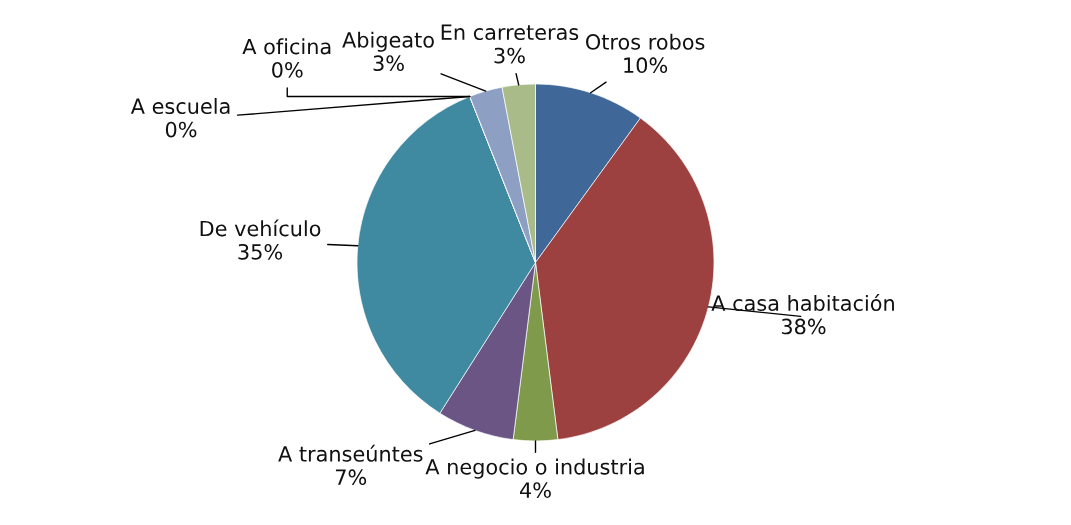 This screenshot has width=1071, height=525. What do you see at coordinates (260, 251) in the screenshot?
I see `data-label: 35%` at bounding box center [260, 251].